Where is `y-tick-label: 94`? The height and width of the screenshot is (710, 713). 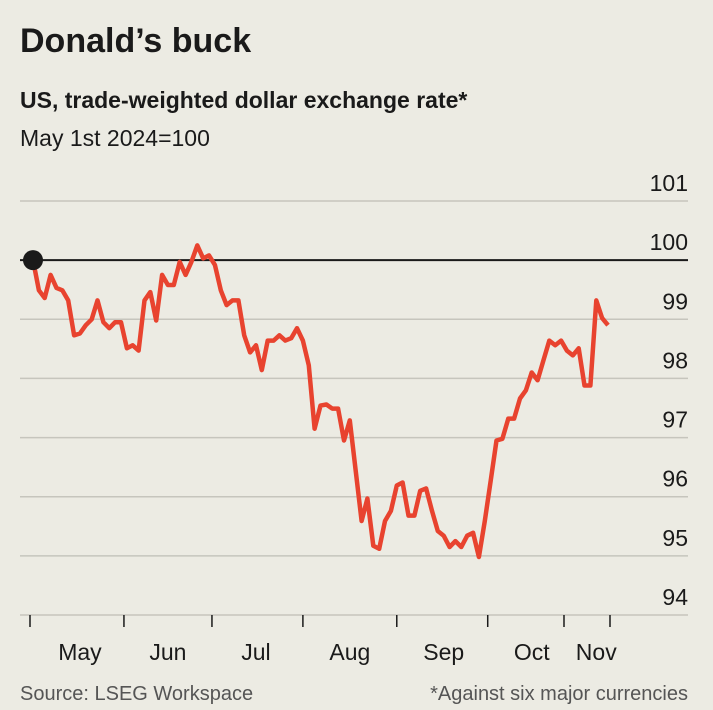
y-tick-label: 94 is located at coordinates (675, 597).